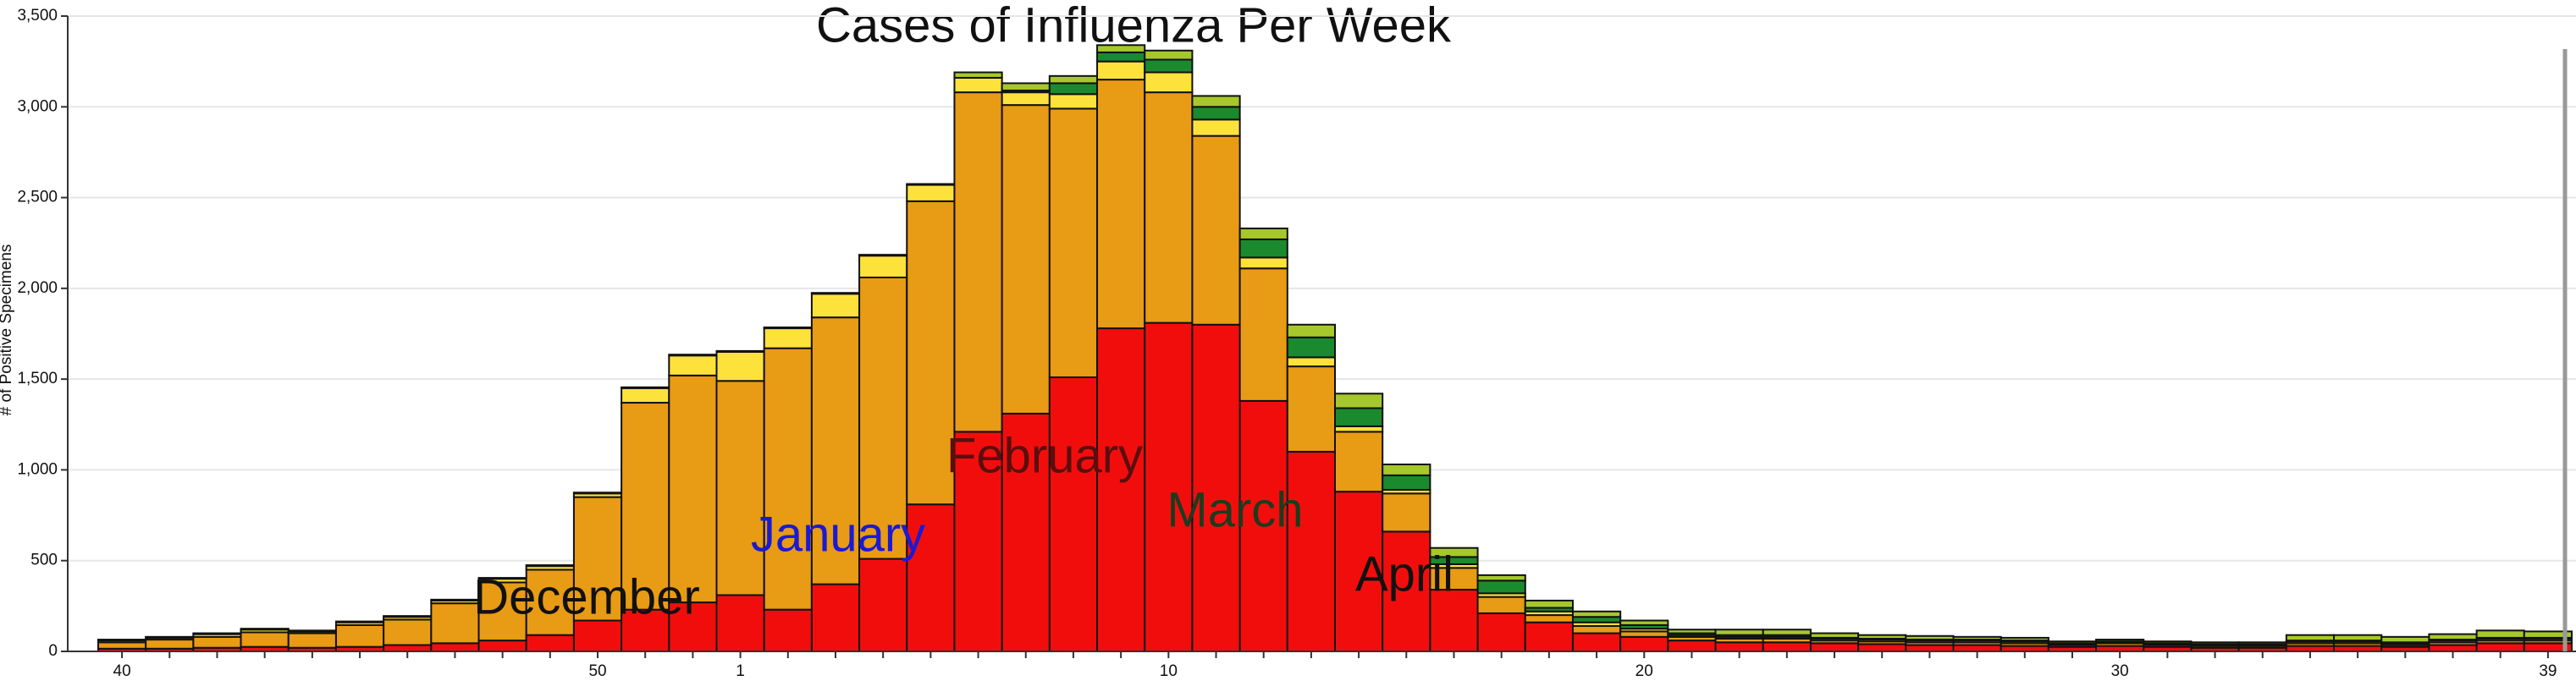 This screenshot has width=2576, height=681. What do you see at coordinates (44, 560) in the screenshot?
I see `y-tick-label: 500` at bounding box center [44, 560].